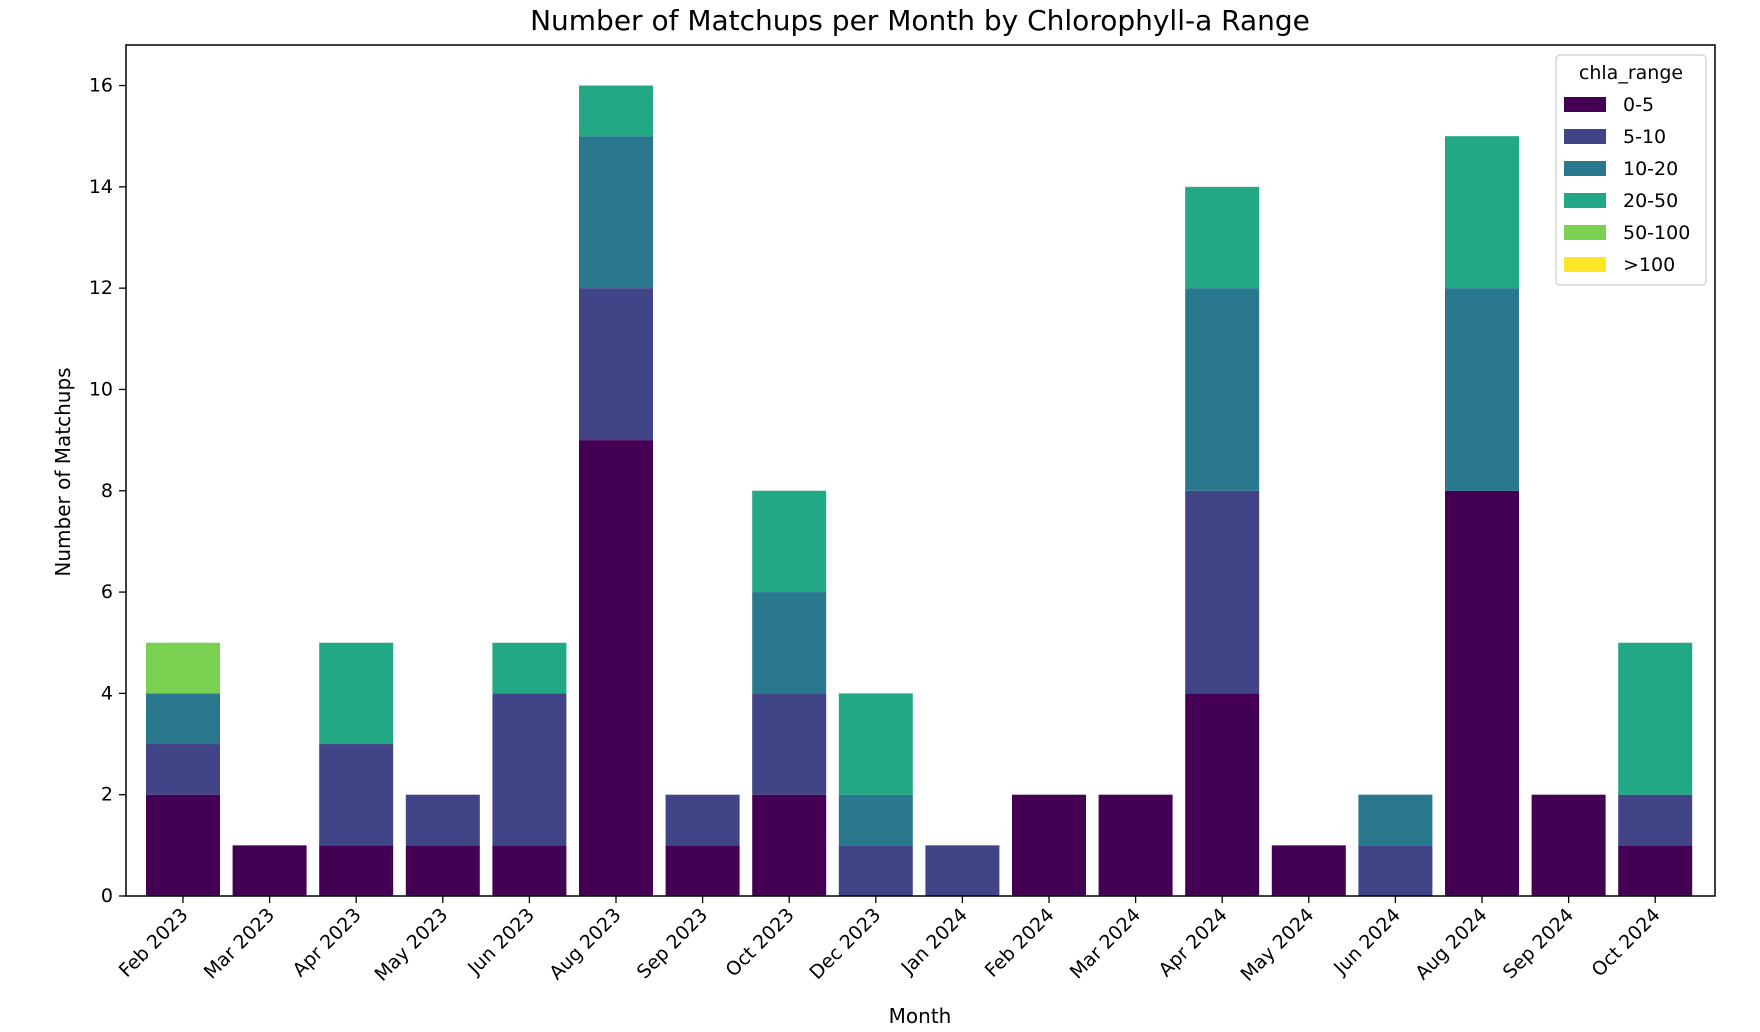  What do you see at coordinates (759, 942) in the screenshot?
I see `x-tick-label: Oct 2023` at bounding box center [759, 942].